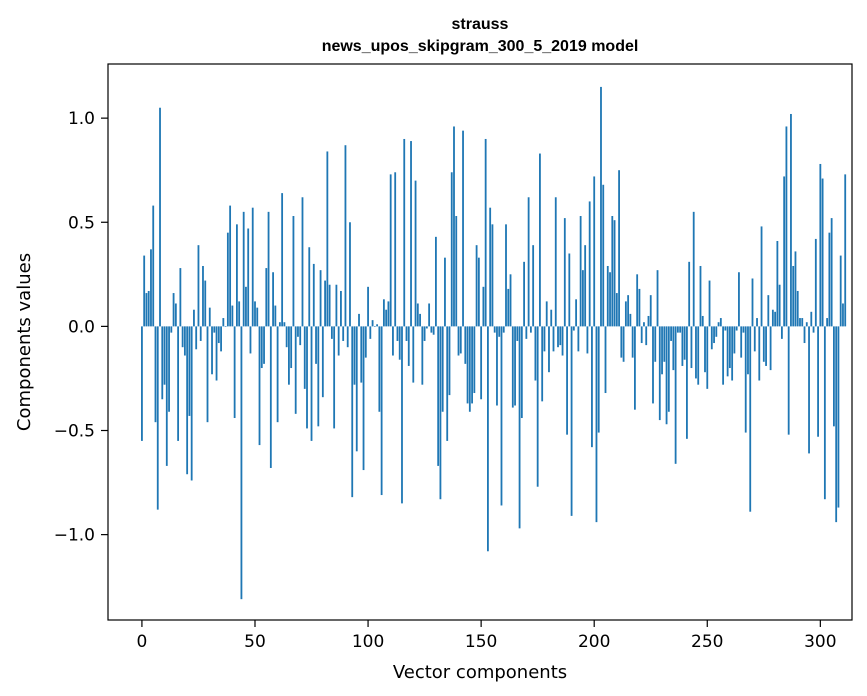 The width and height of the screenshot is (867, 696). Describe the element at coordinates (480, 672) in the screenshot. I see `x-axis-label: Vector components` at that location.